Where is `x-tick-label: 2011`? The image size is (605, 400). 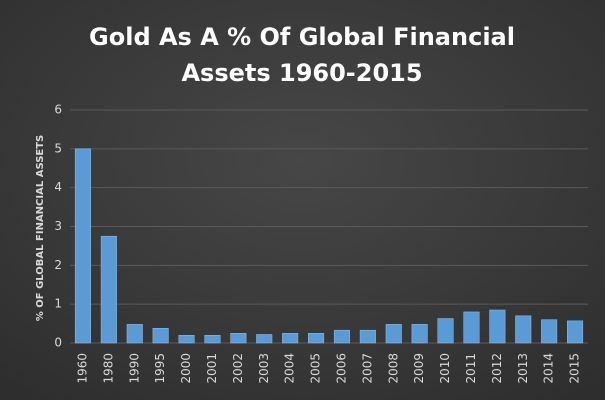
x-tick-label: 2011 is located at coordinates (471, 368).